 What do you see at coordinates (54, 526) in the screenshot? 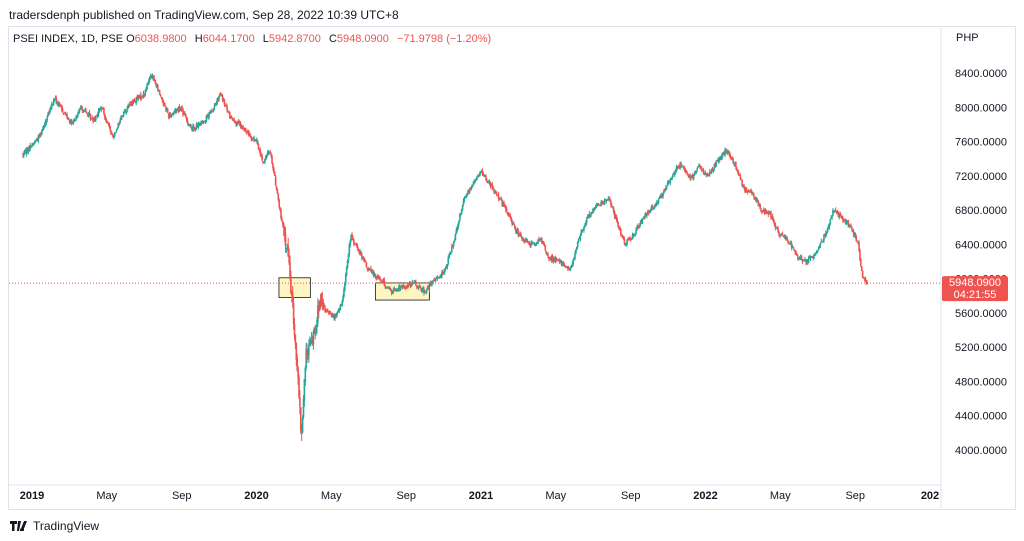
I see `tradingview-brand: TradingView` at bounding box center [54, 526].